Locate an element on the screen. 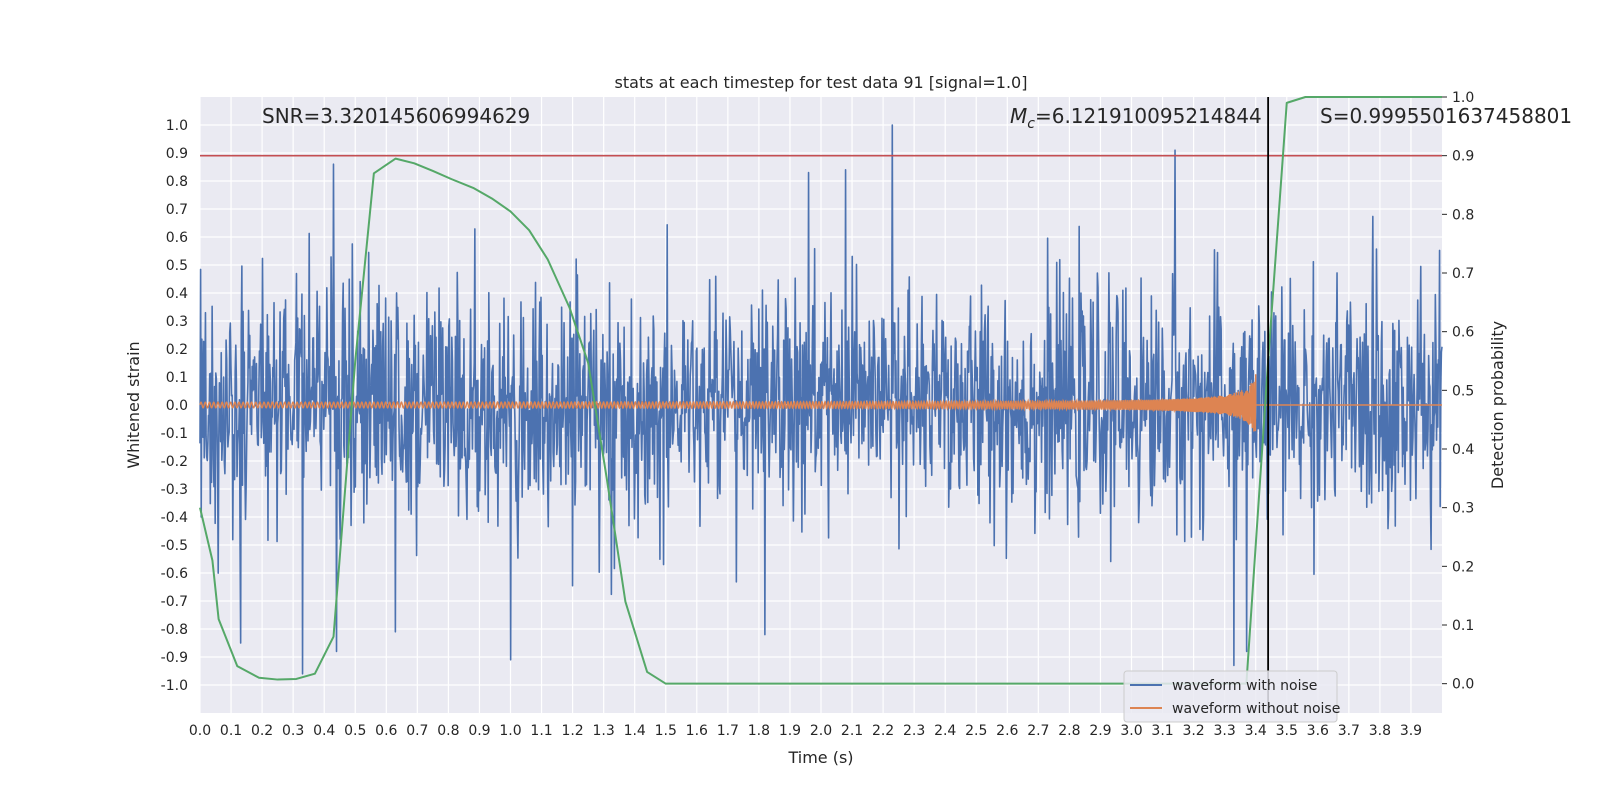  x-tick-label: 2.1 is located at coordinates (852, 731).